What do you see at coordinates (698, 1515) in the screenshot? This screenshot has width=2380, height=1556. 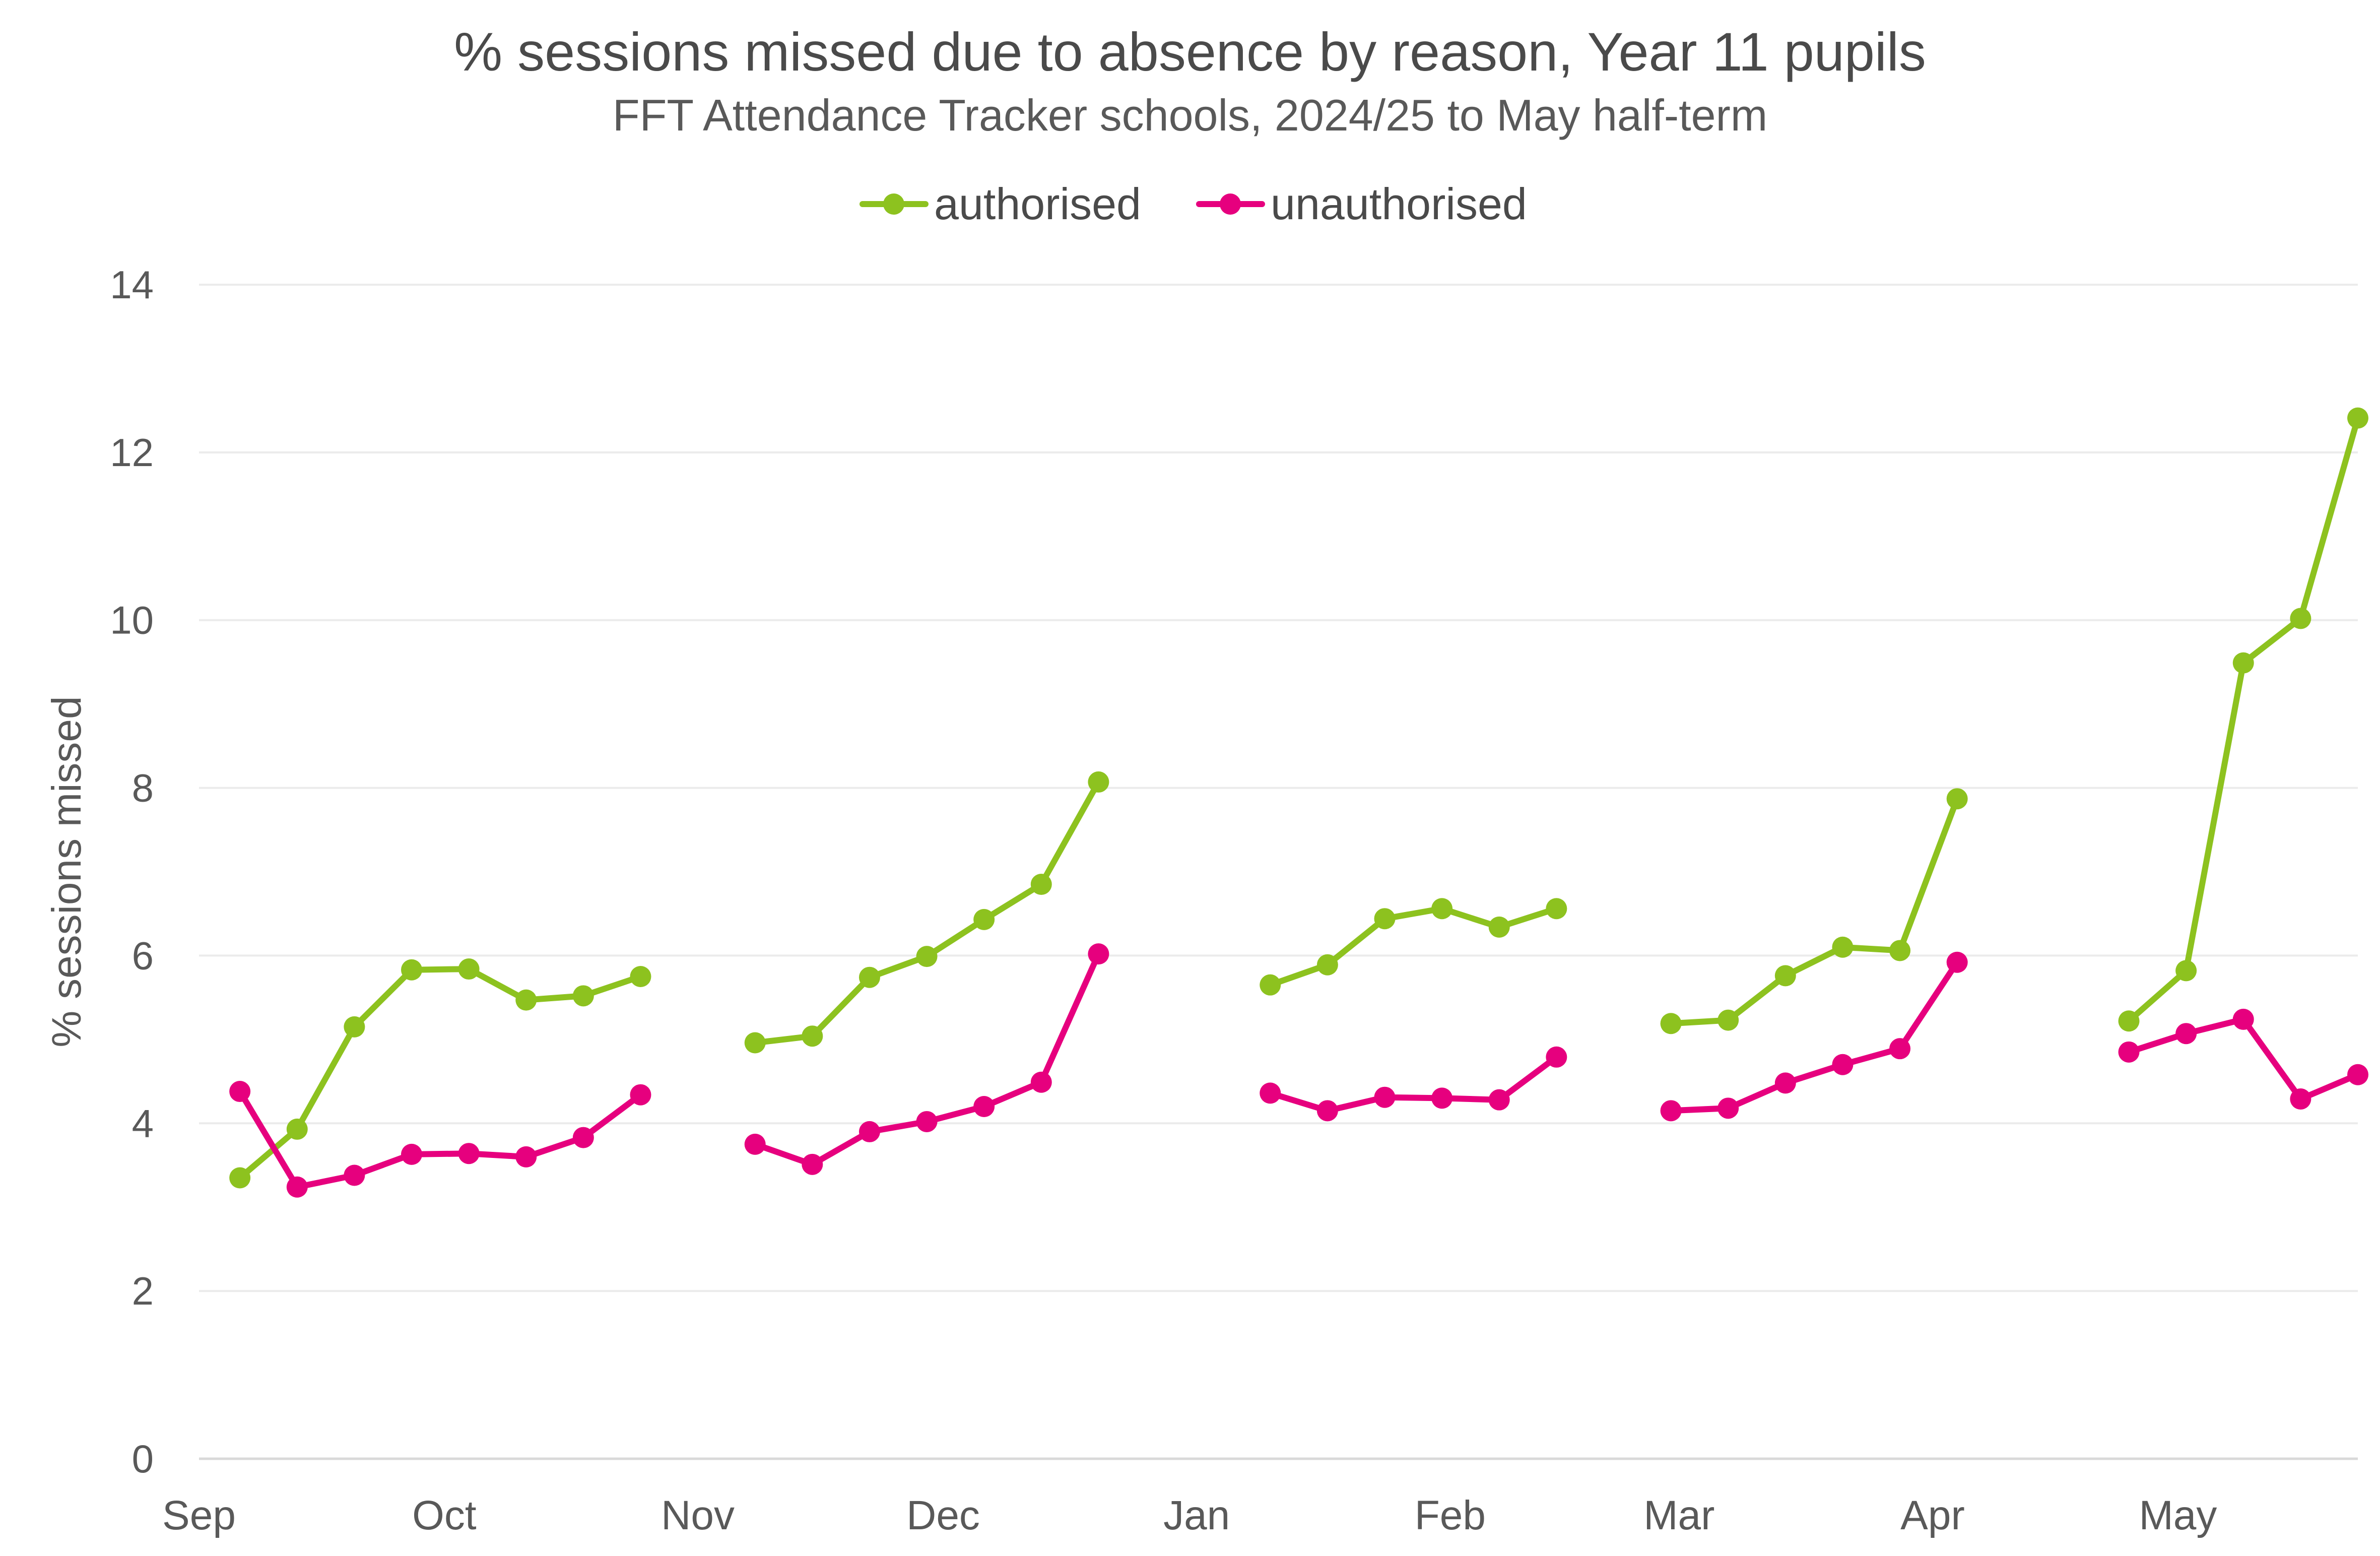 I see `x-tick-label: Nov` at bounding box center [698, 1515].